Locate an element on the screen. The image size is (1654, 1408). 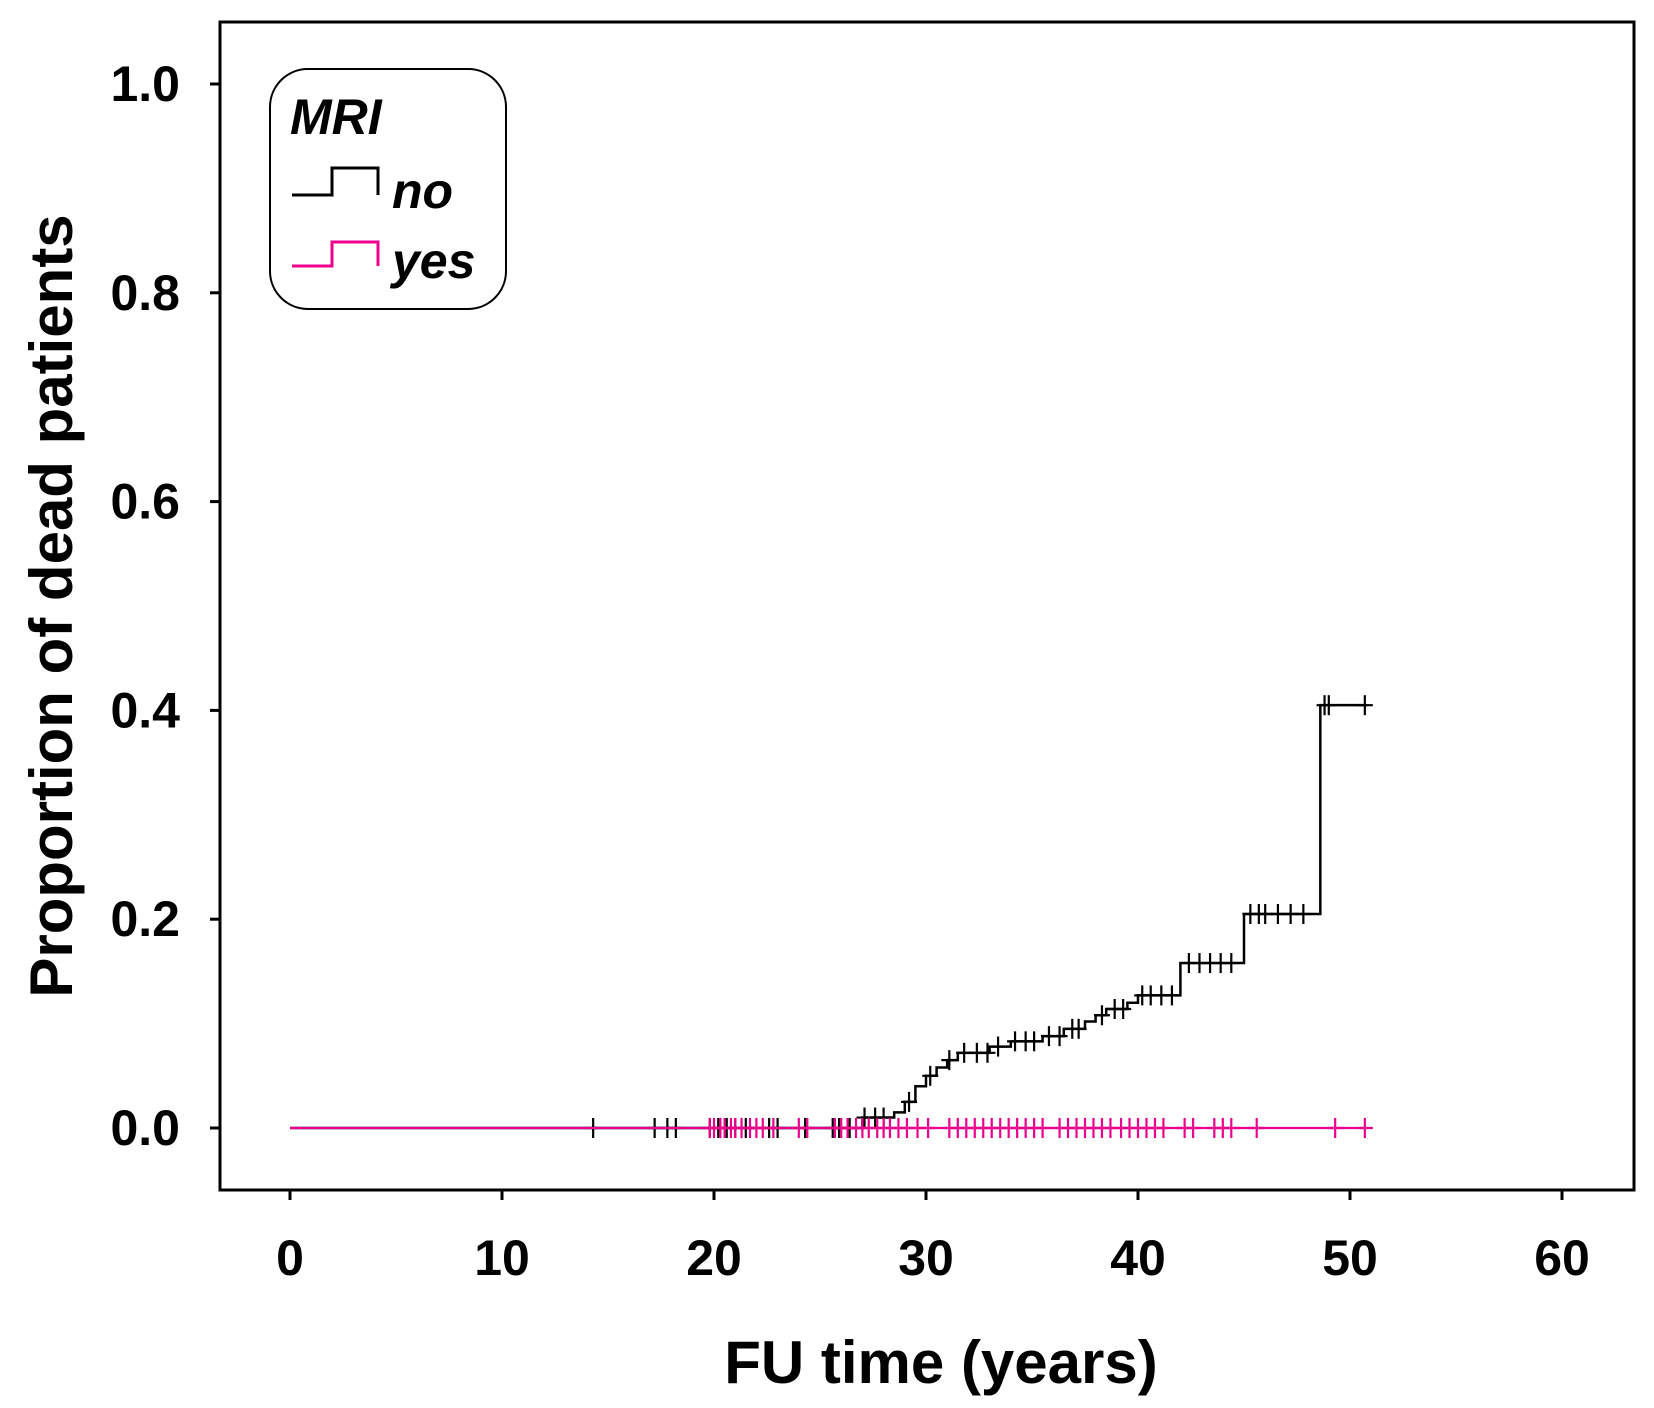
legend-no-line-icon is located at coordinates (336, 181).